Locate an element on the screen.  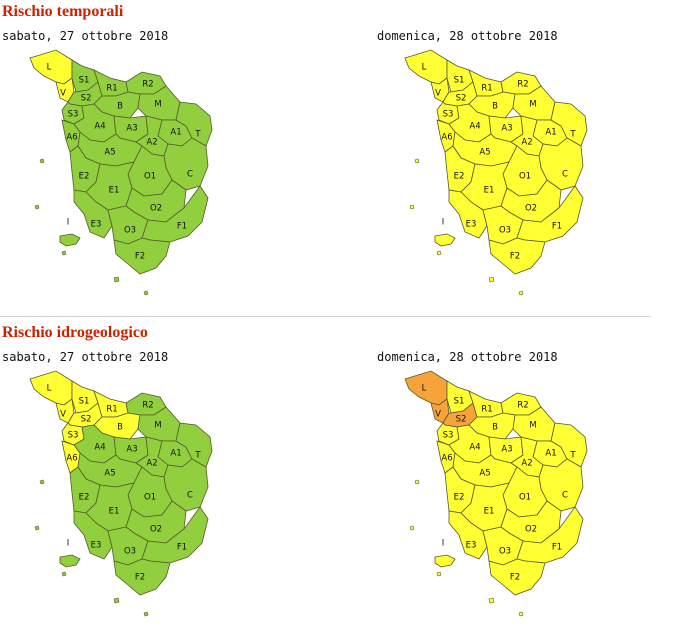
zone-label-f1: F1 is located at coordinates (182, 227).